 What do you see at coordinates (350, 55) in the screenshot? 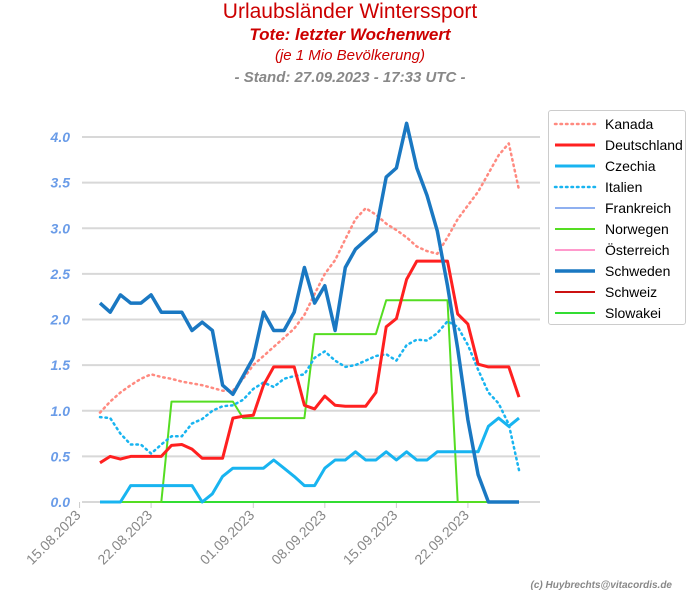
I see `chart-subtitle-units: (je 1 Mio Bevölkerung)` at bounding box center [350, 55].